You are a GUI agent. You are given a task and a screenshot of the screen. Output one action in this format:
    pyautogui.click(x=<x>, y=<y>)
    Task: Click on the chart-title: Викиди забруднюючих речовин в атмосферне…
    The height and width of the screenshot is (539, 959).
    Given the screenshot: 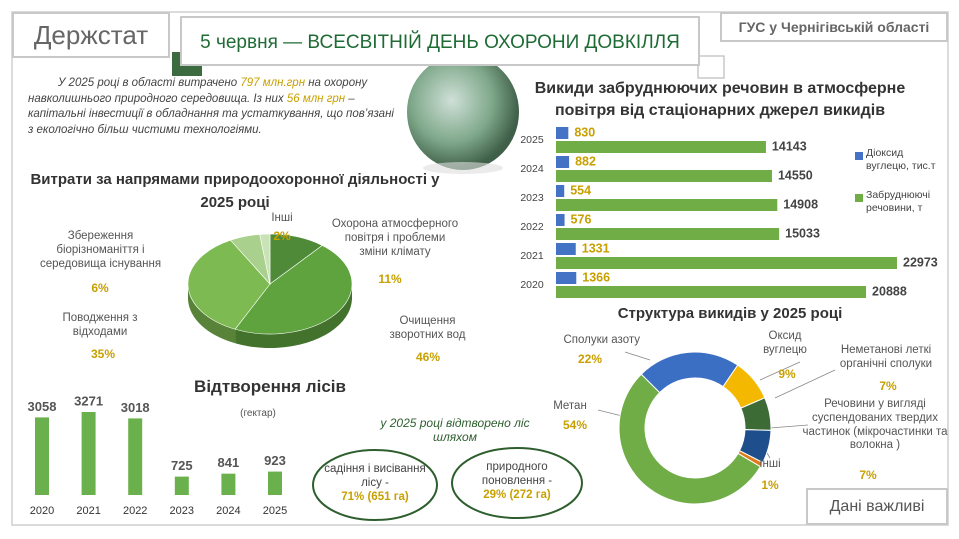 What is the action you would take?
    pyautogui.click(x=720, y=99)
    